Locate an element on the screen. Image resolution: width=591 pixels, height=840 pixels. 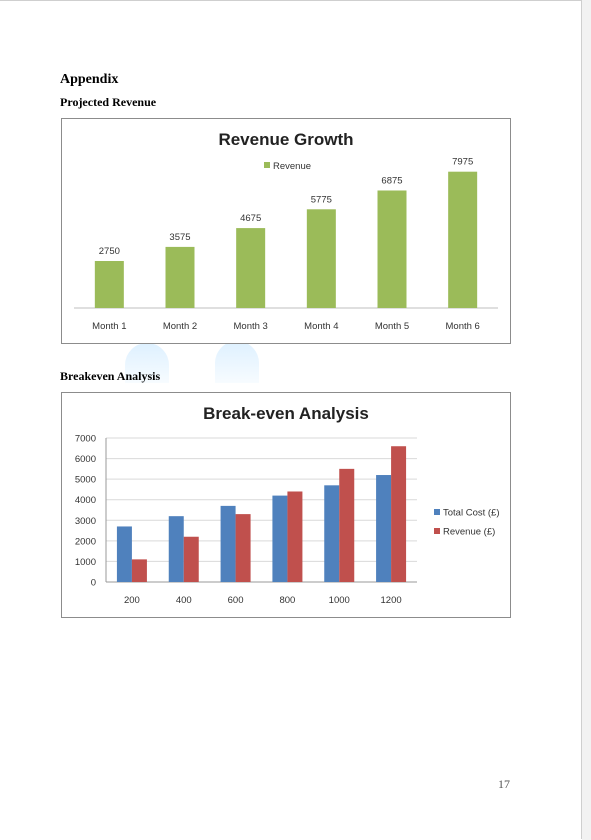
legend-label-revenue: Revenue (£) is located at coordinates (469, 532).